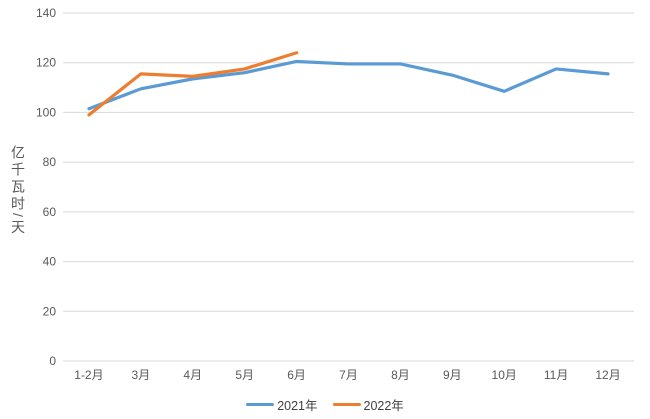 This screenshot has height=419, width=650. I want to click on x-tick-label: 8月, so click(400, 375).